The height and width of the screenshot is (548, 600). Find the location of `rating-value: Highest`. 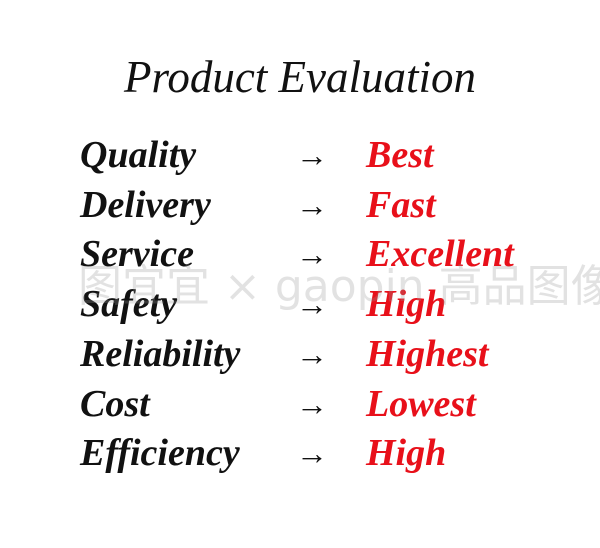

rating-value: Highest is located at coordinates (427, 353).